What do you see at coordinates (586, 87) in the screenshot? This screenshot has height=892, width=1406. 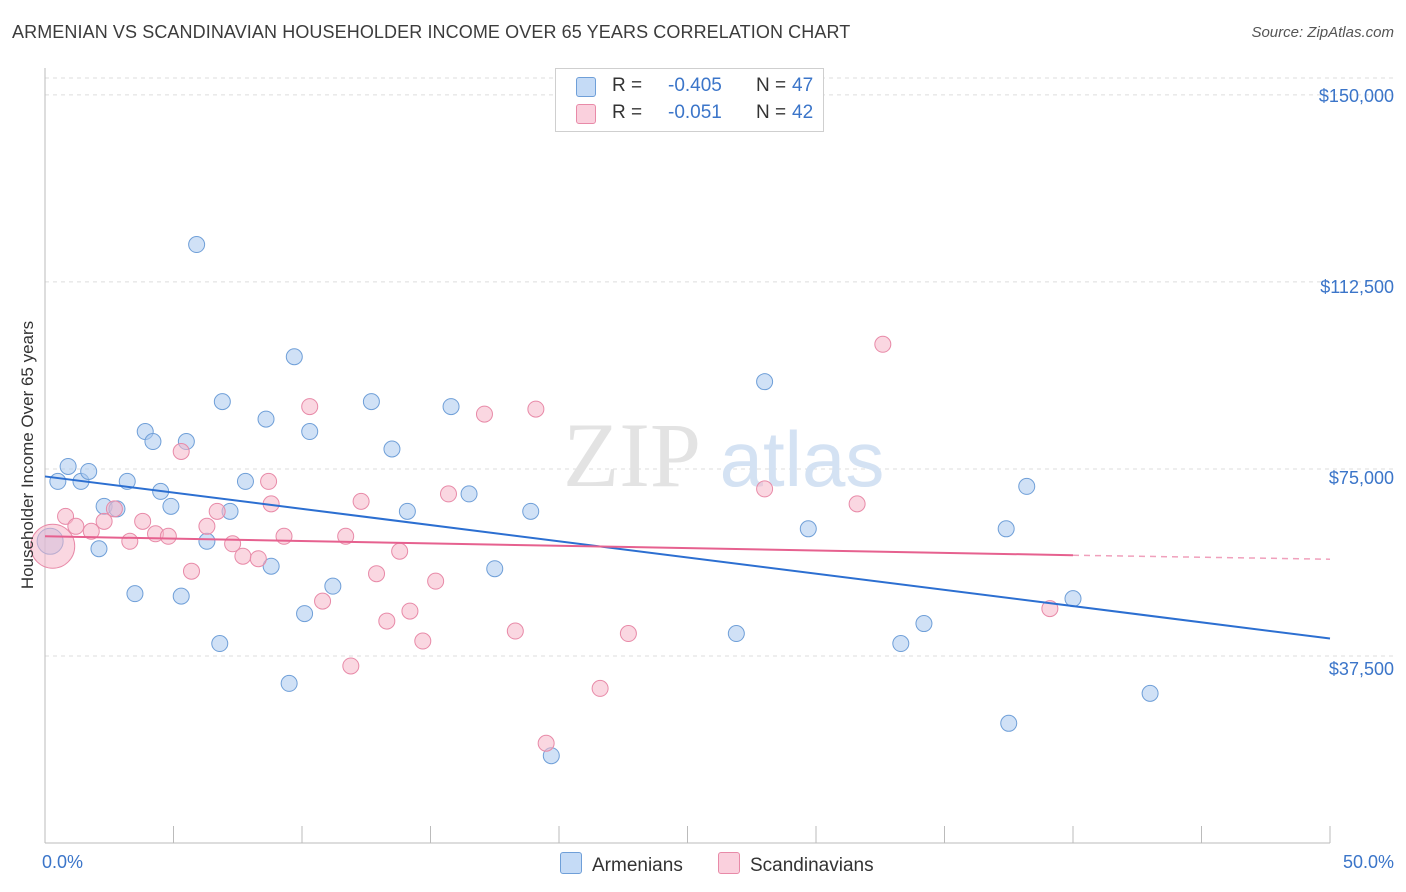 I see `armenians-swatch` at bounding box center [586, 87].